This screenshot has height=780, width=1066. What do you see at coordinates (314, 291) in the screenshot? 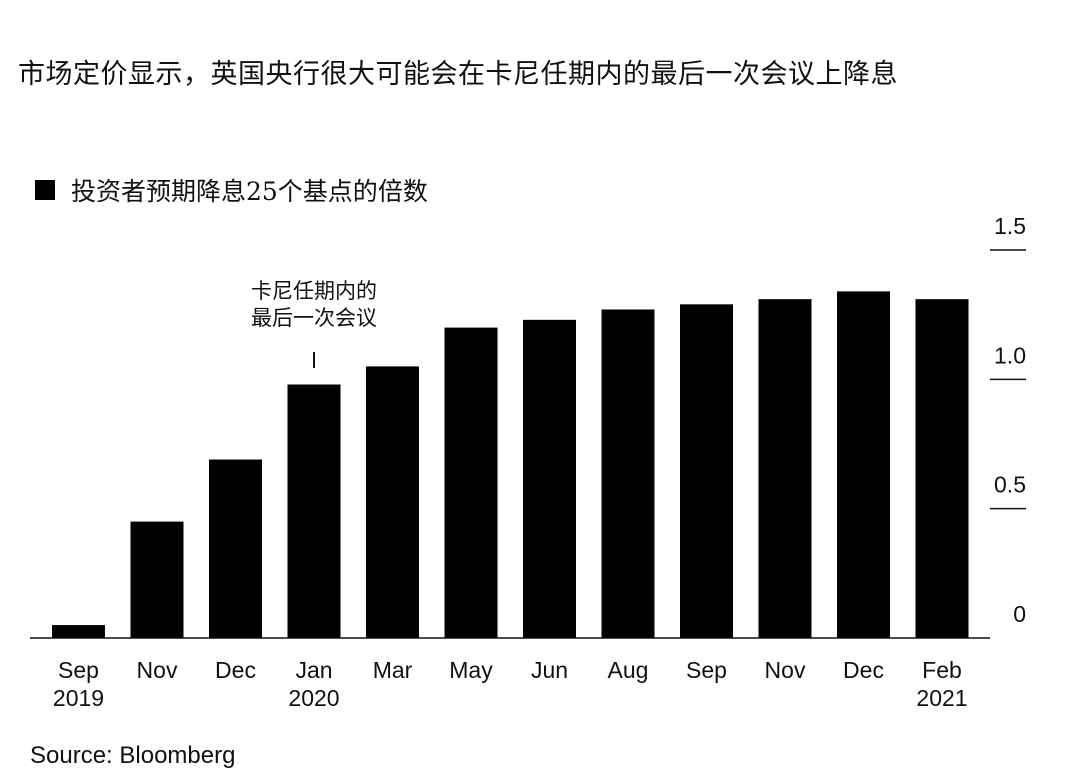
I see `annotation-text-line: 卡尼任期内的` at bounding box center [314, 291].